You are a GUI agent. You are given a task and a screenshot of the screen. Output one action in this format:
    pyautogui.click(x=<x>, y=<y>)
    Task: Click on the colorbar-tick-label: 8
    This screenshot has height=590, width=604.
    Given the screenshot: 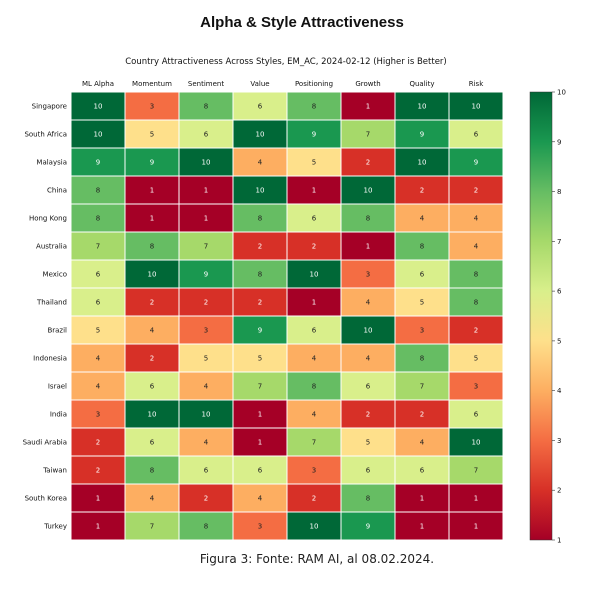 What is the action you would take?
    pyautogui.click(x=559, y=192)
    